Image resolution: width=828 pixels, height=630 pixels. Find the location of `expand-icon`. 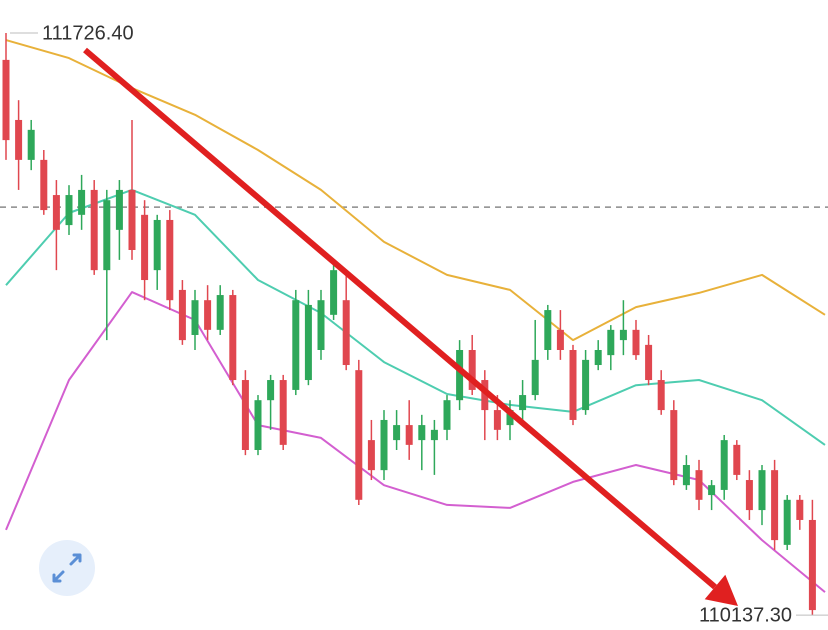

expand-icon is located at coordinates (67, 568).